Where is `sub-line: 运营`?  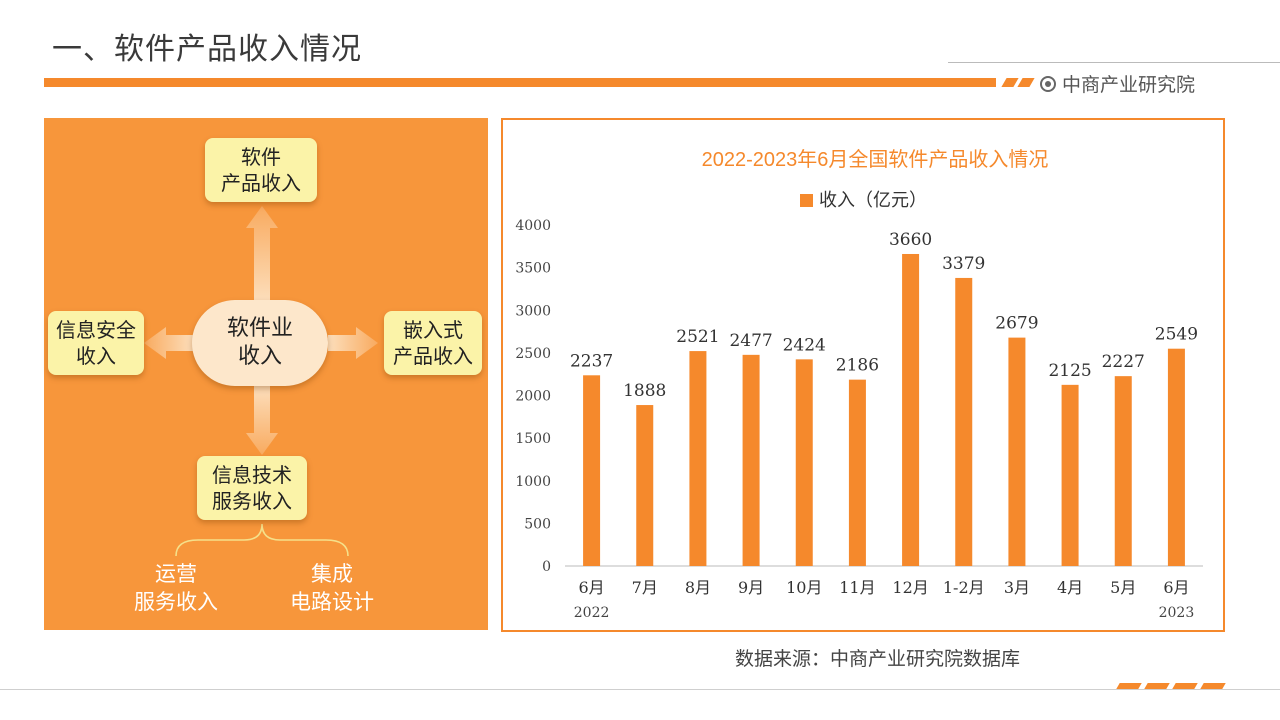 sub-line: 运营 is located at coordinates (176, 574).